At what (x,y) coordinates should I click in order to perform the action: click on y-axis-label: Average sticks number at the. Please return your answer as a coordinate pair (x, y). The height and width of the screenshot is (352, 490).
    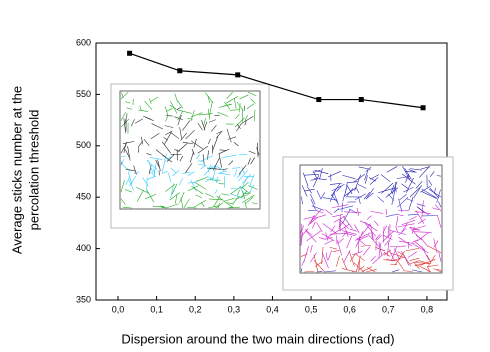
    Looking at the image, I should click on (16, 170).